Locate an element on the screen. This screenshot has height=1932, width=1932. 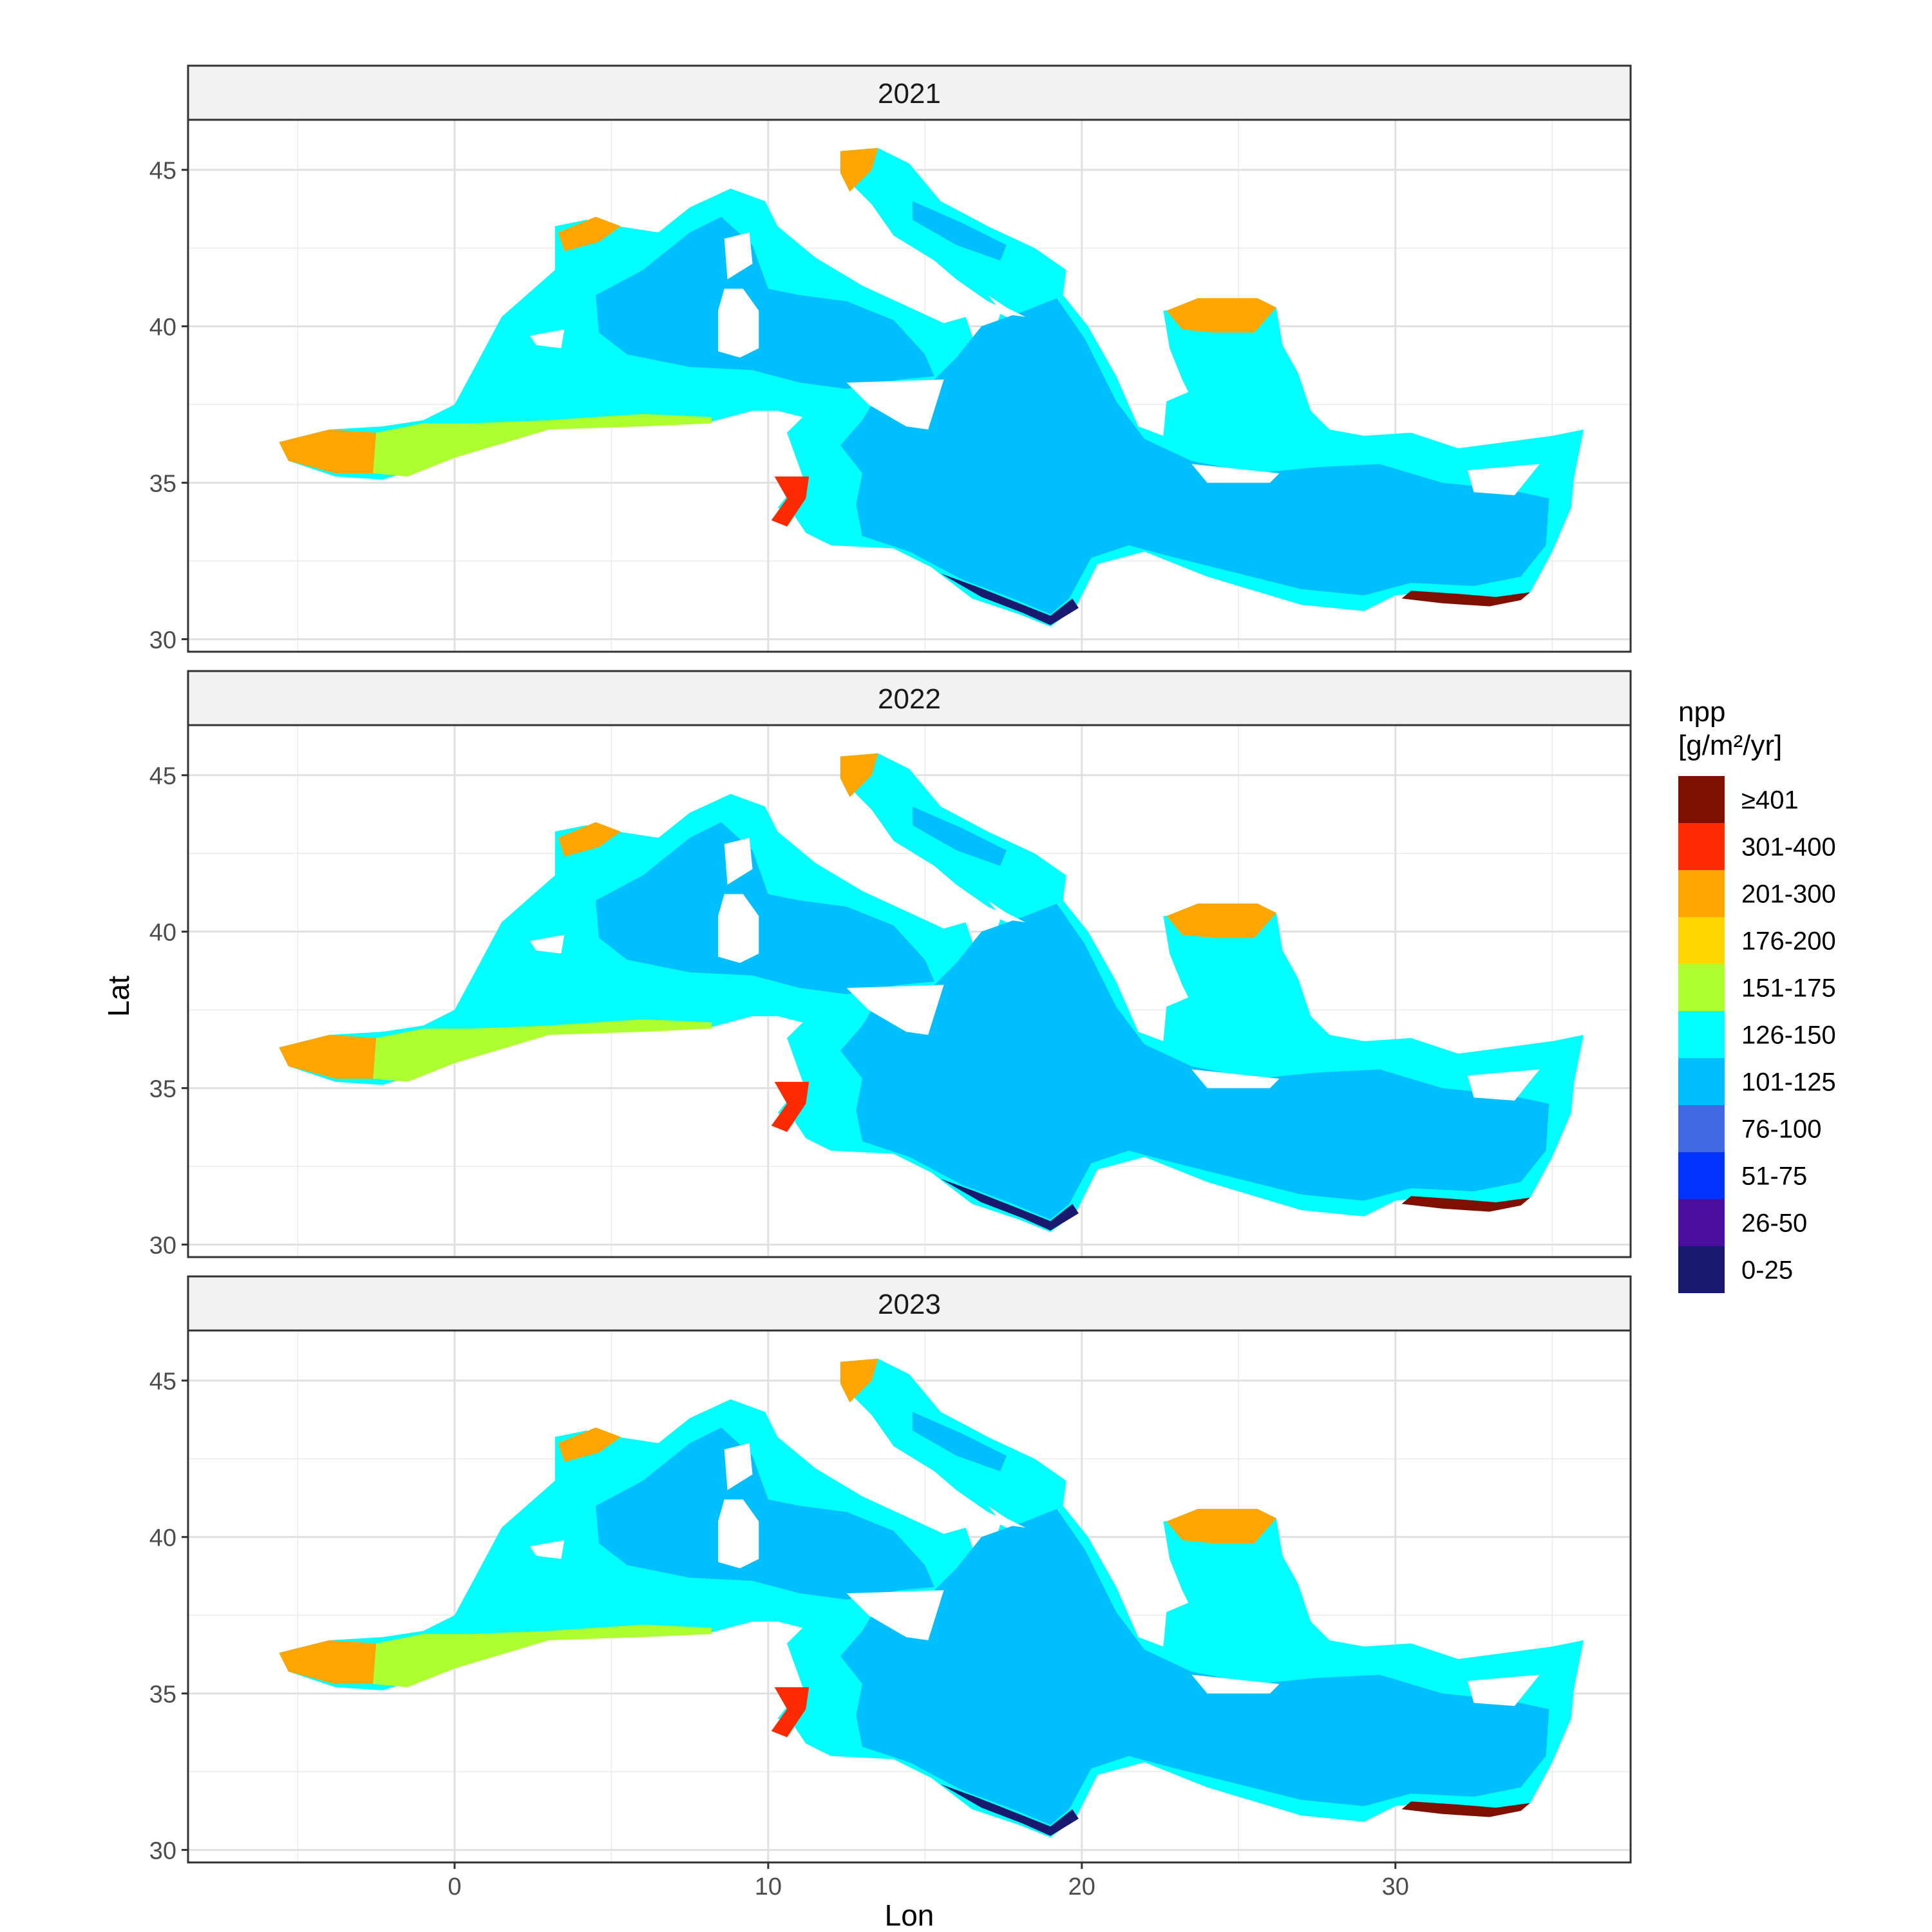
facet-strip-label: 2022 is located at coordinates (910, 699).